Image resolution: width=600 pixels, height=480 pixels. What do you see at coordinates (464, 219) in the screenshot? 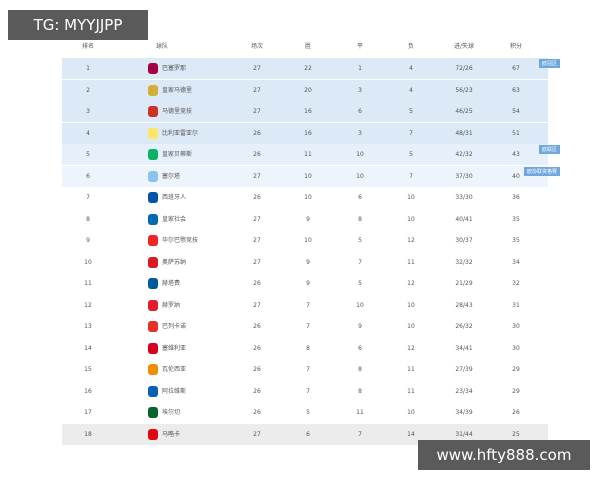
I see `table-cell: 40/41` at bounding box center [464, 219].